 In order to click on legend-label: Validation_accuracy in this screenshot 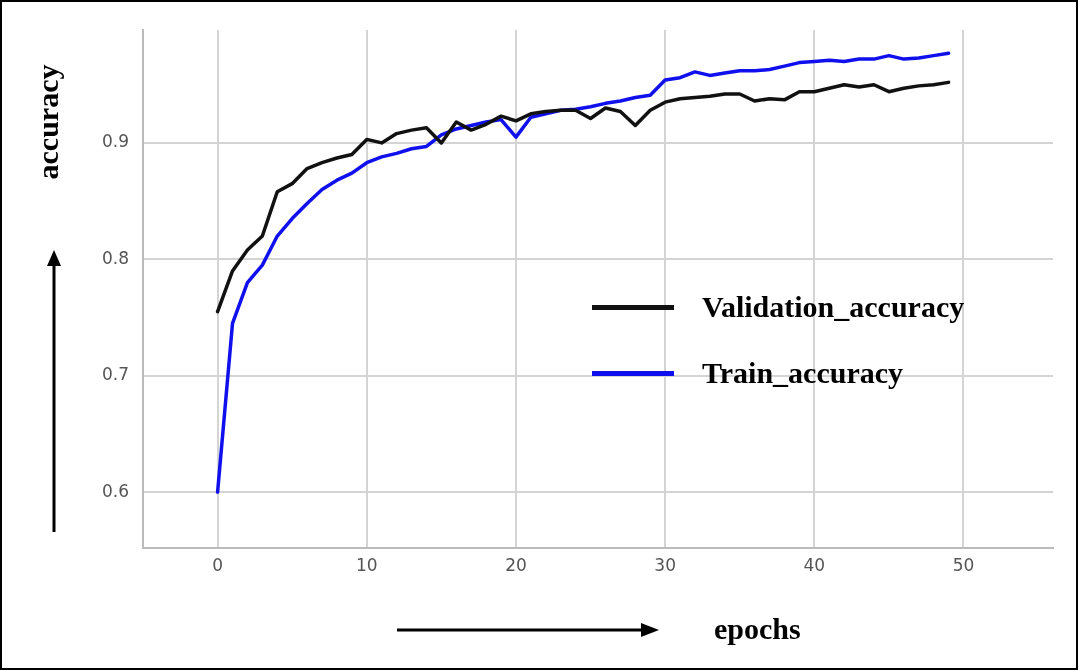, I will do `click(833, 307)`.